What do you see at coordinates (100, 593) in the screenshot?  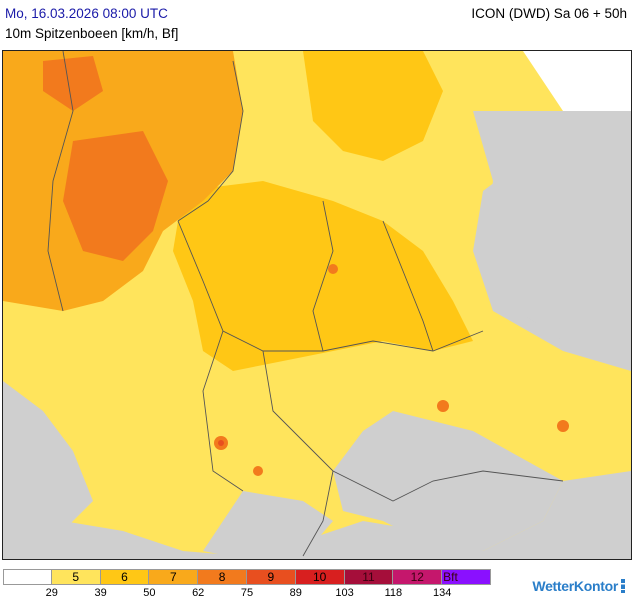 I see `legend-threshold: 39` at bounding box center [100, 593].